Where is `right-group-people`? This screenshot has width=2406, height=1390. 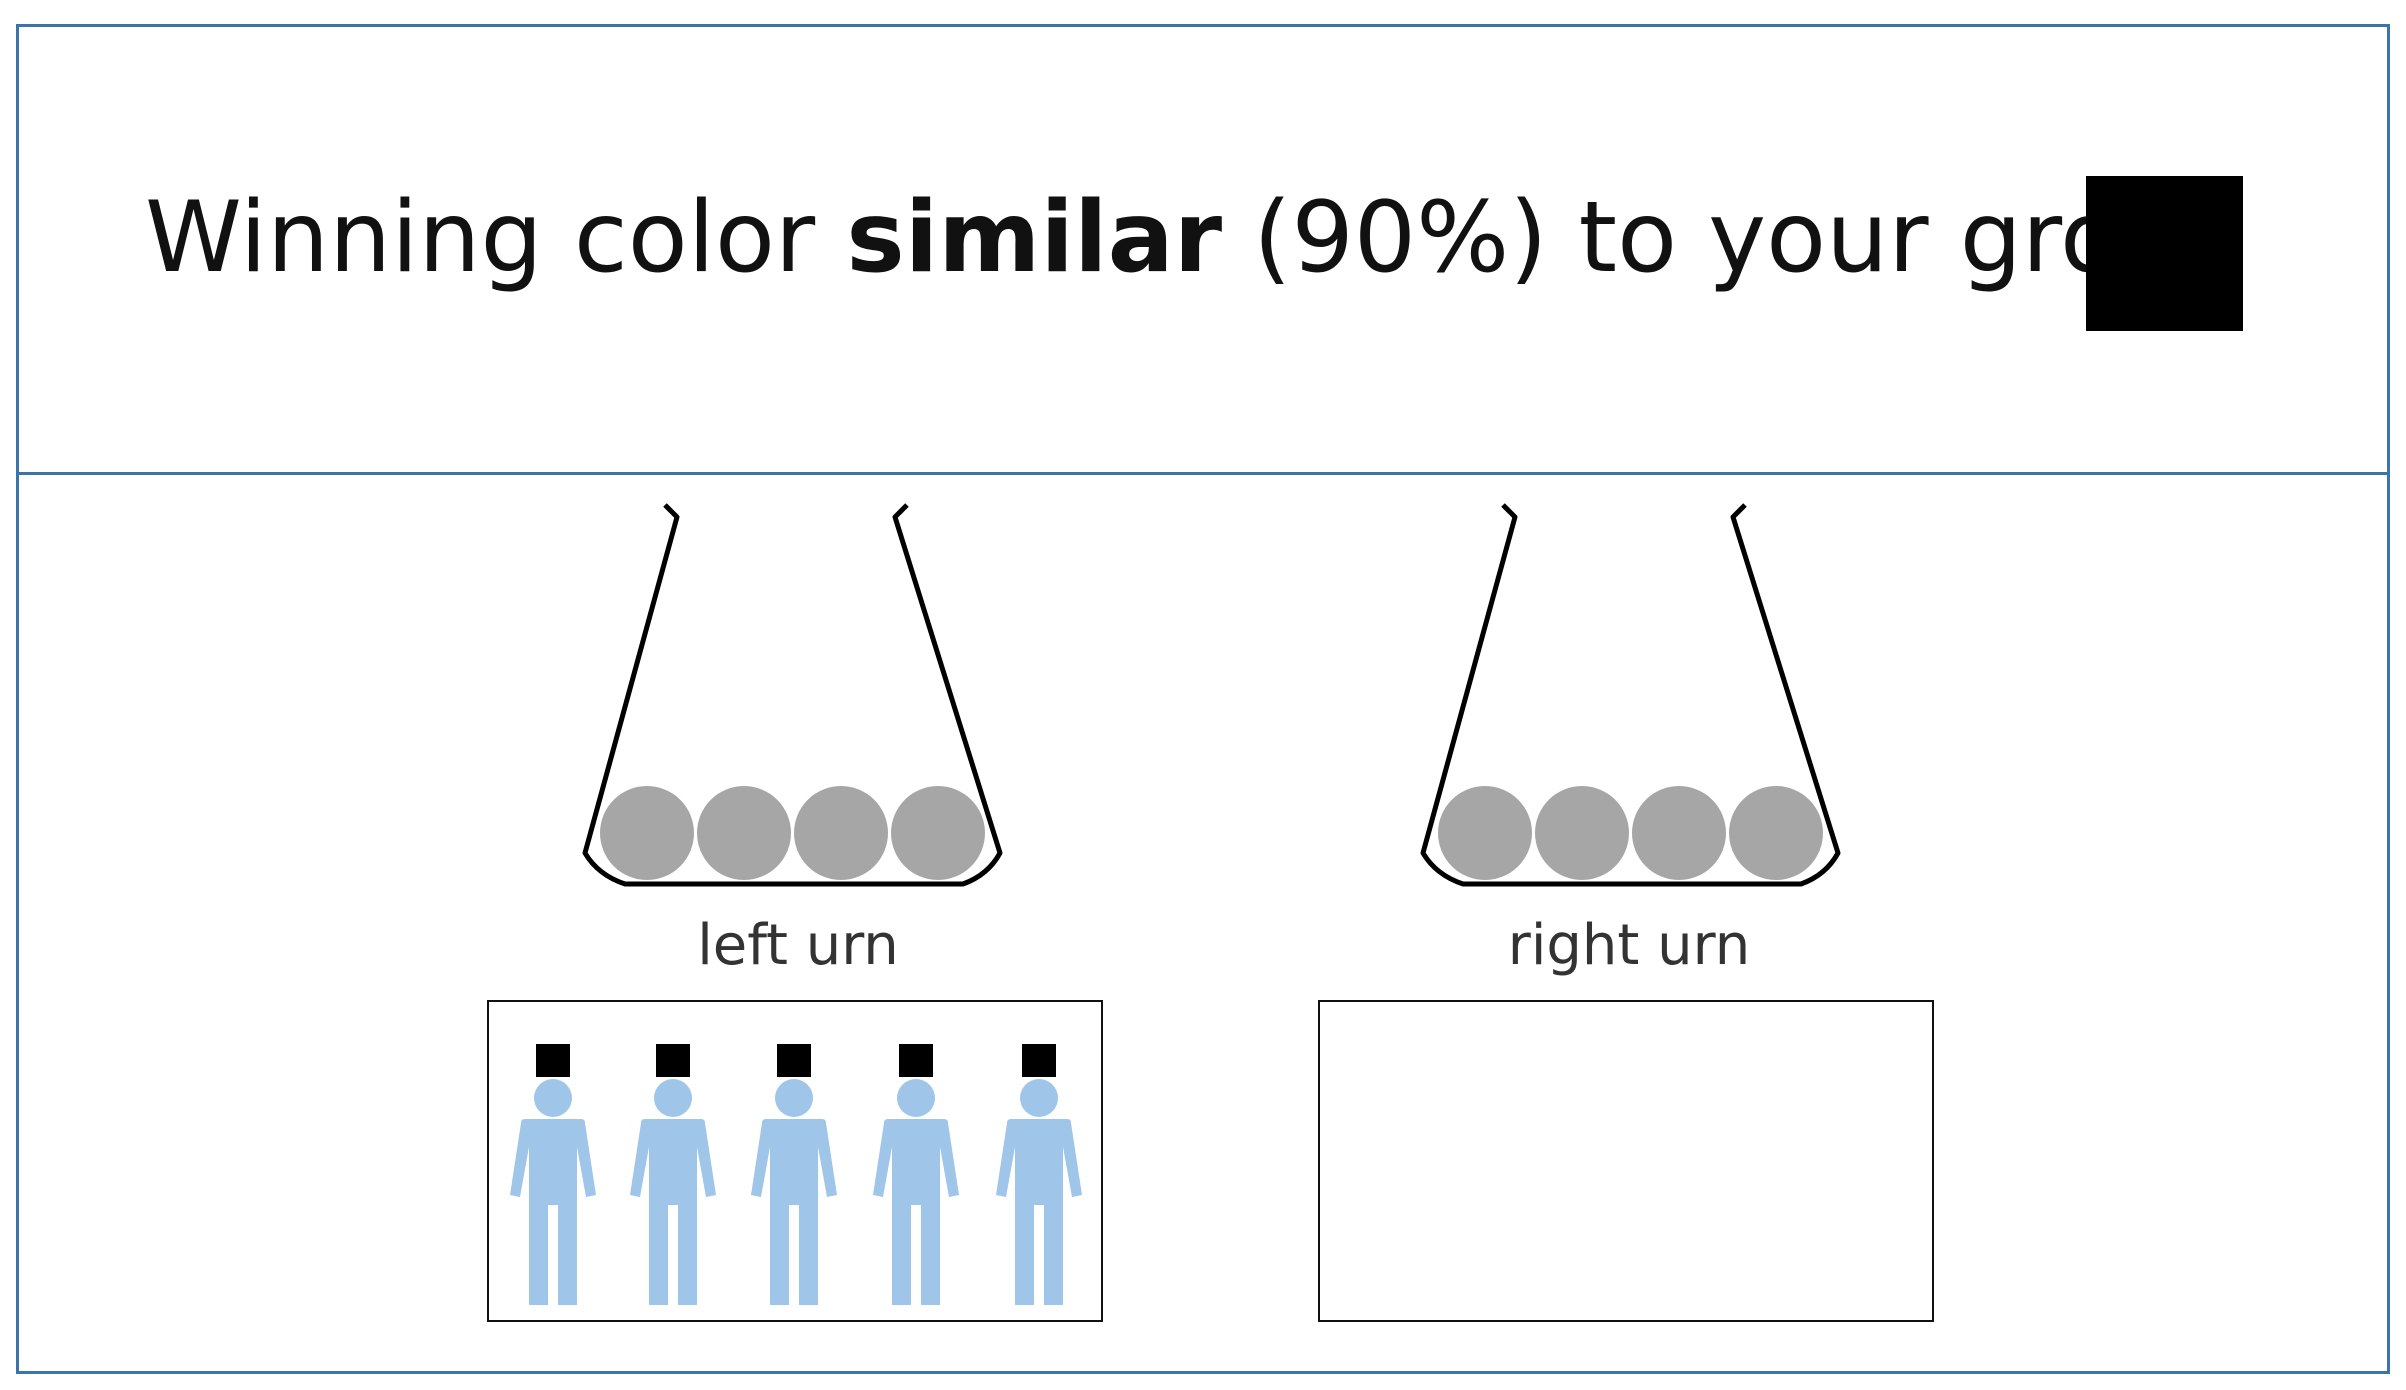 right-group-people is located at coordinates (1626, 1161).